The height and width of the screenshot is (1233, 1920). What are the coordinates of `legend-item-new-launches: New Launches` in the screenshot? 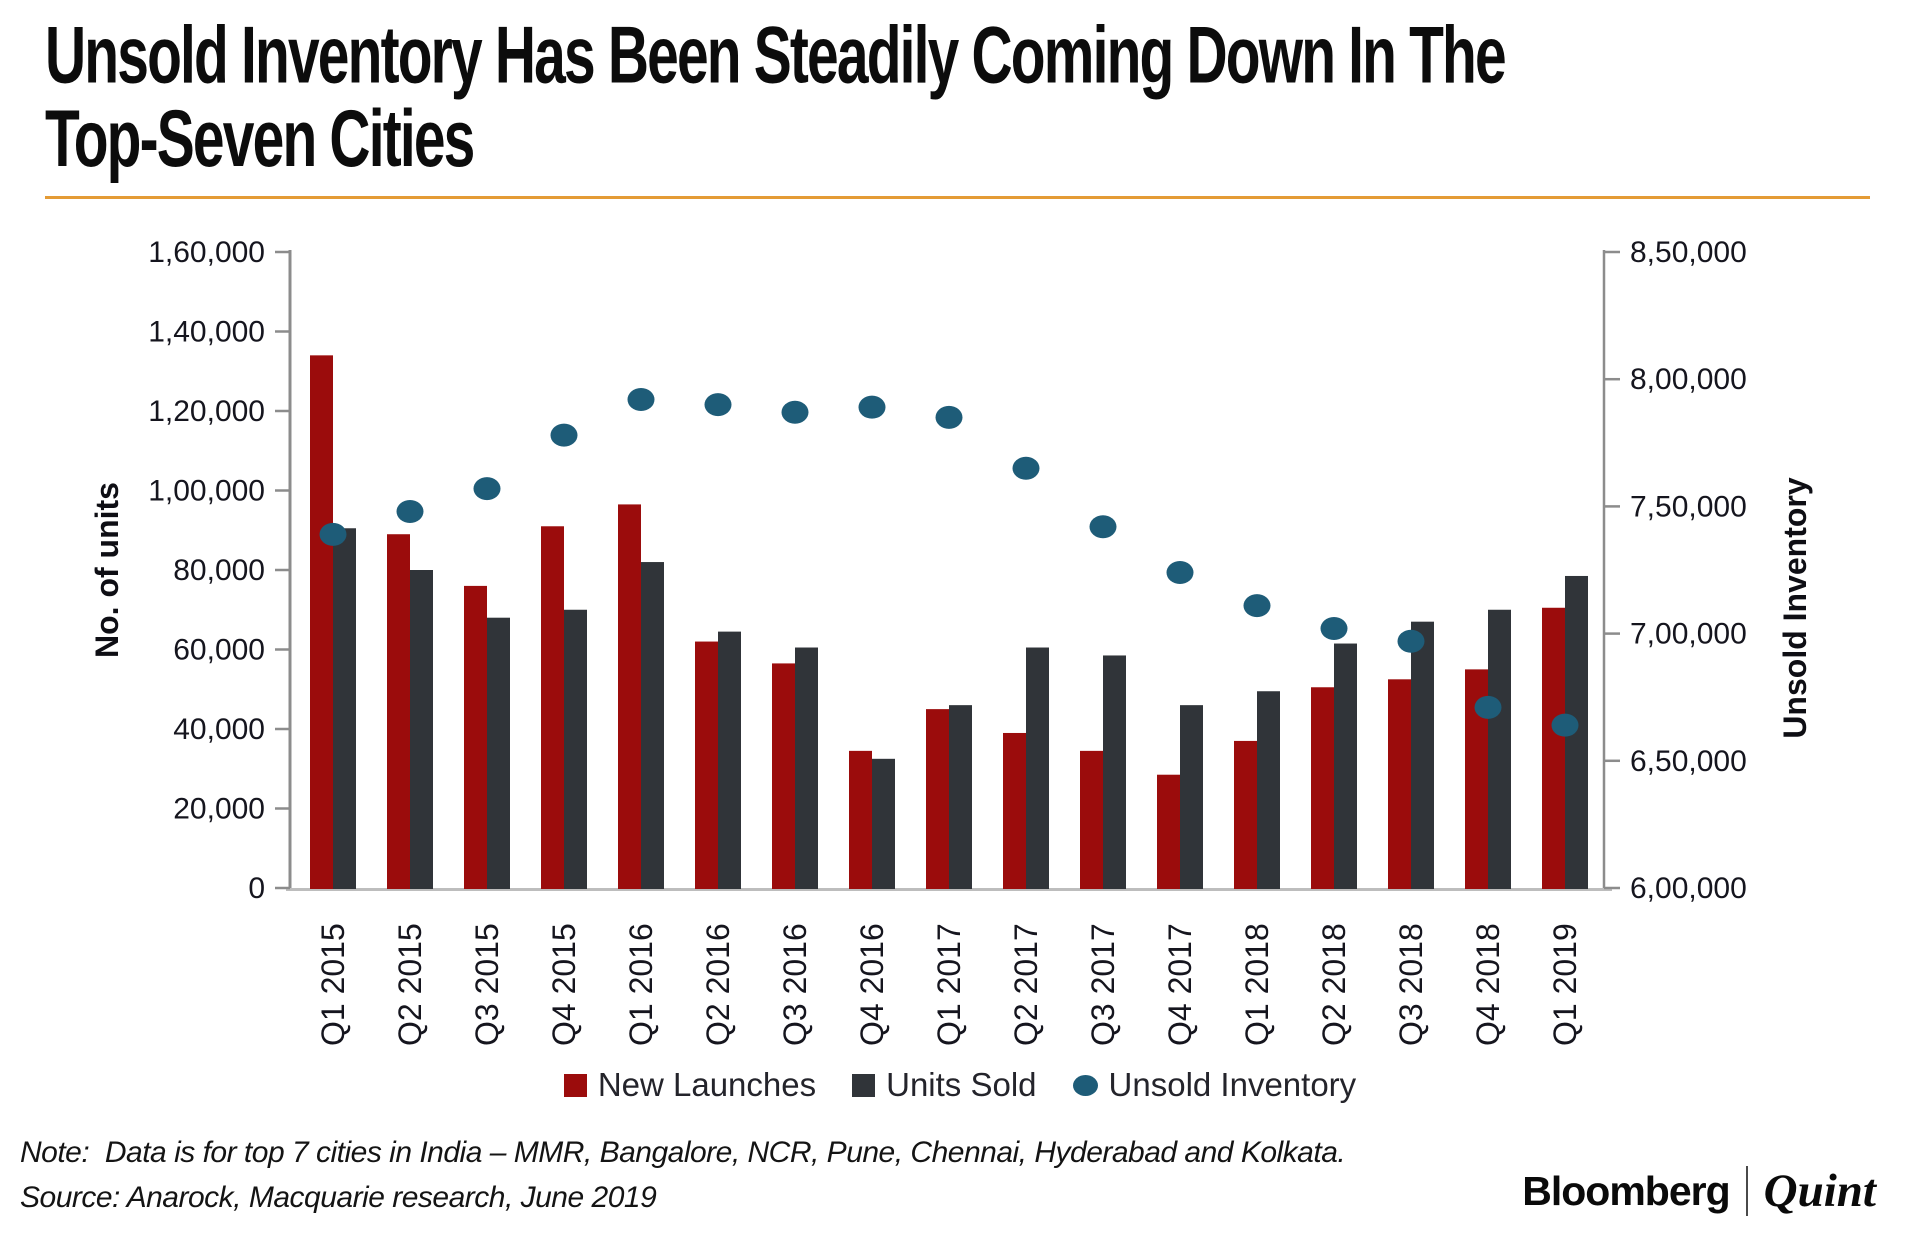 It's located at (690, 1085).